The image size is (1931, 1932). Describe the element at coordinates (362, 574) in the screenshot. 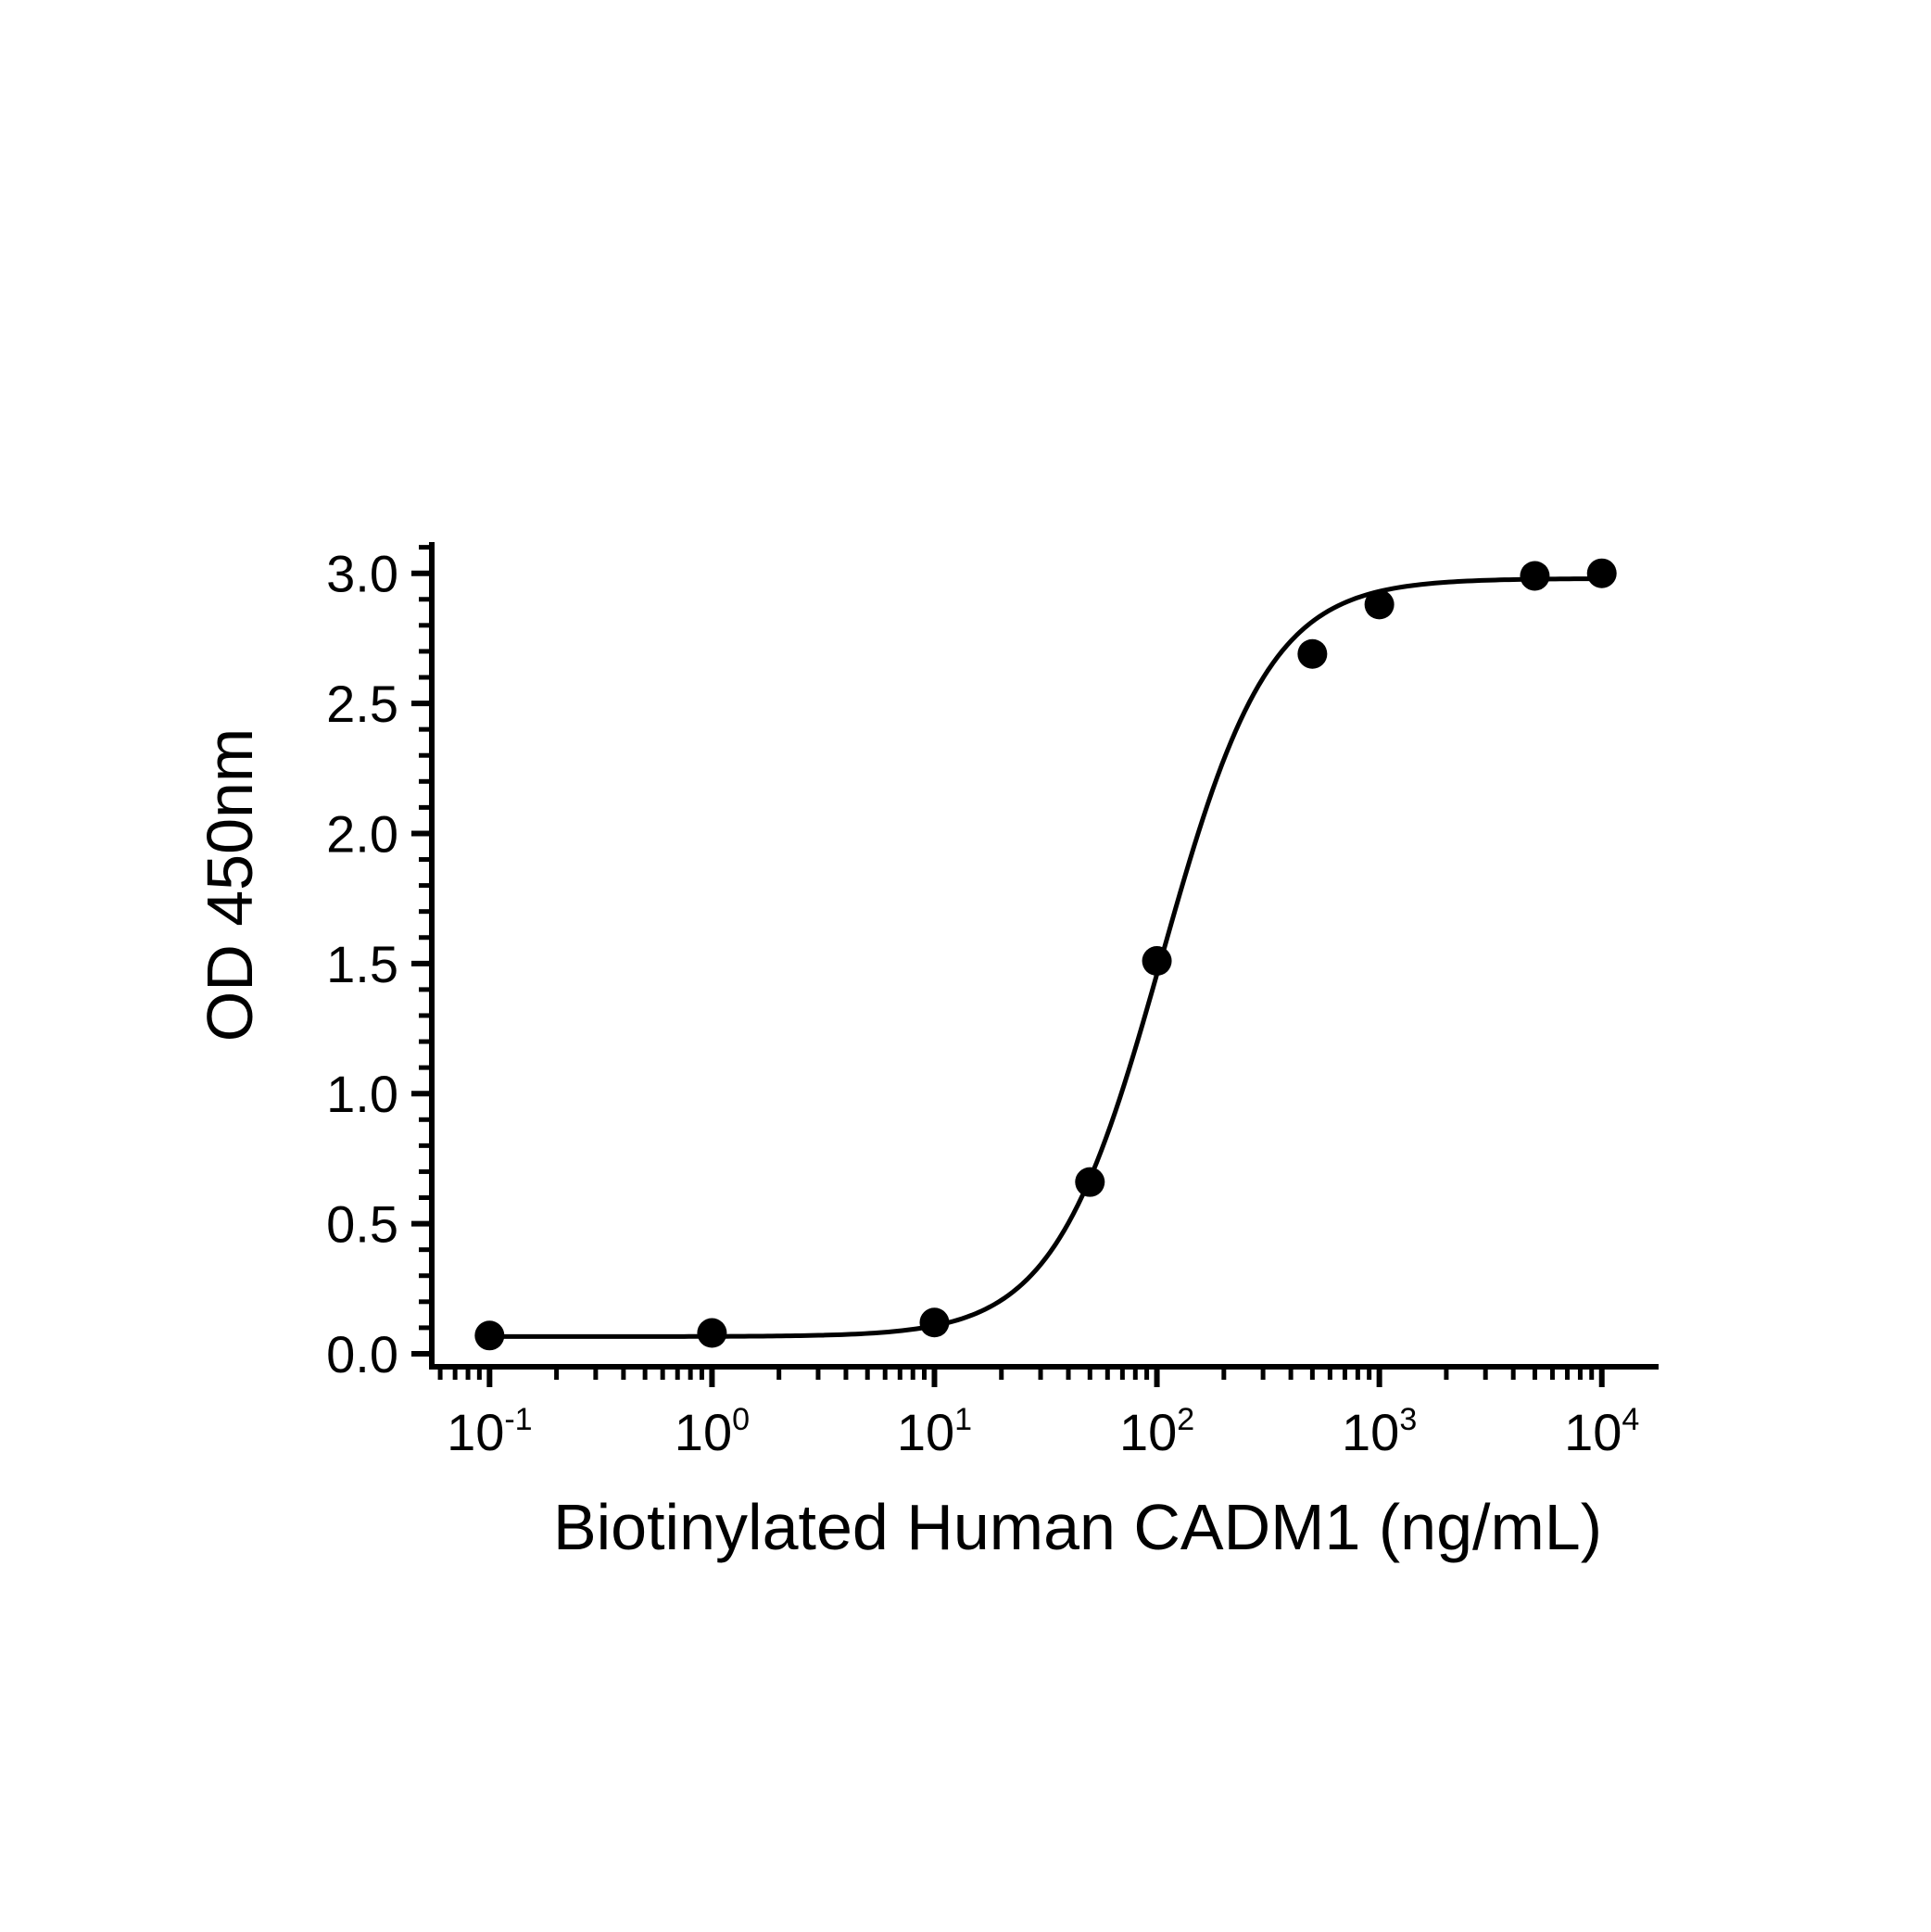

I see `y-tick-label: 3.0` at that location.